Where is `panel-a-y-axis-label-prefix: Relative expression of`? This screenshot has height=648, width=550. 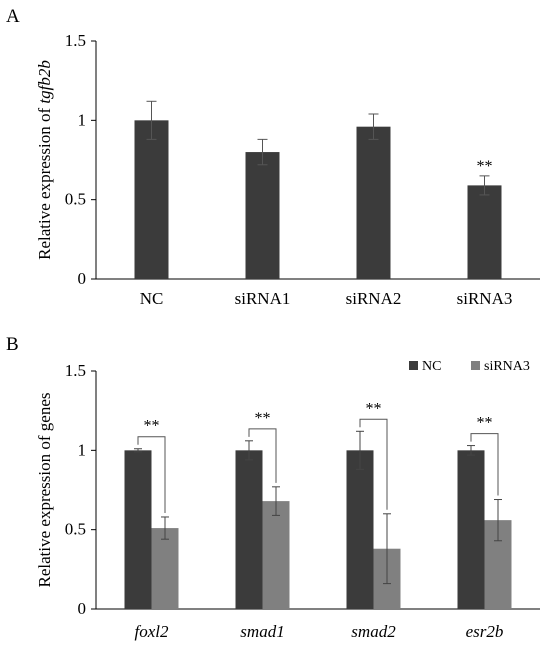 panel-a-y-axis-label-prefix: Relative expression of is located at coordinates (44, 182).